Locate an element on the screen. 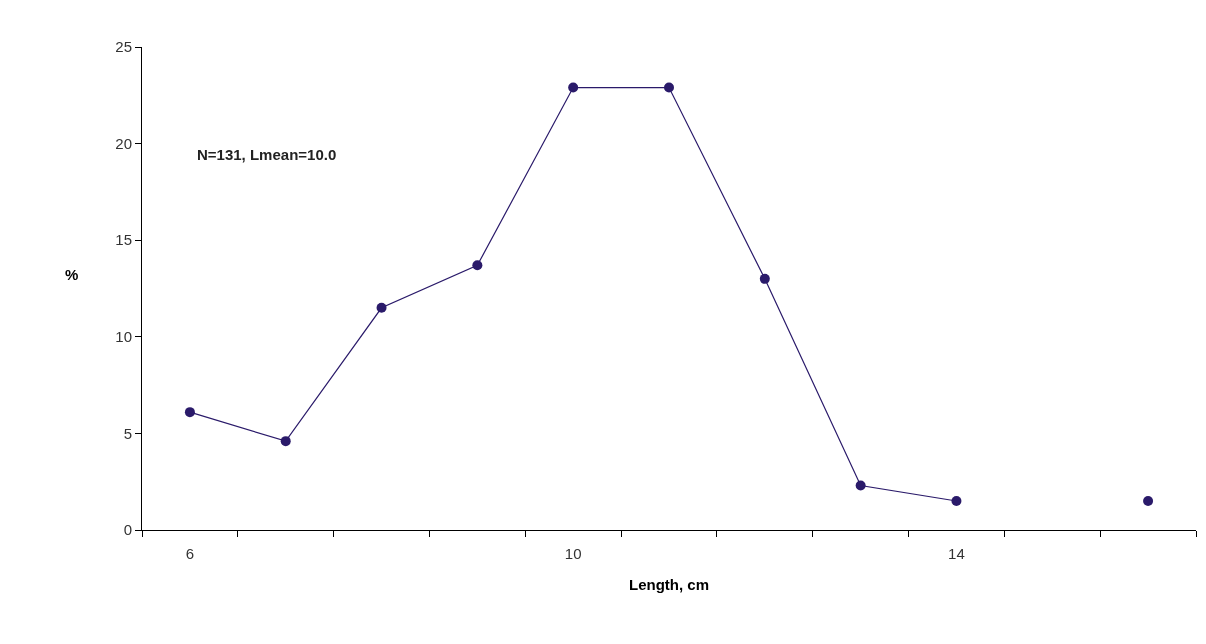  y-tick-label: 20 is located at coordinates (123, 143).